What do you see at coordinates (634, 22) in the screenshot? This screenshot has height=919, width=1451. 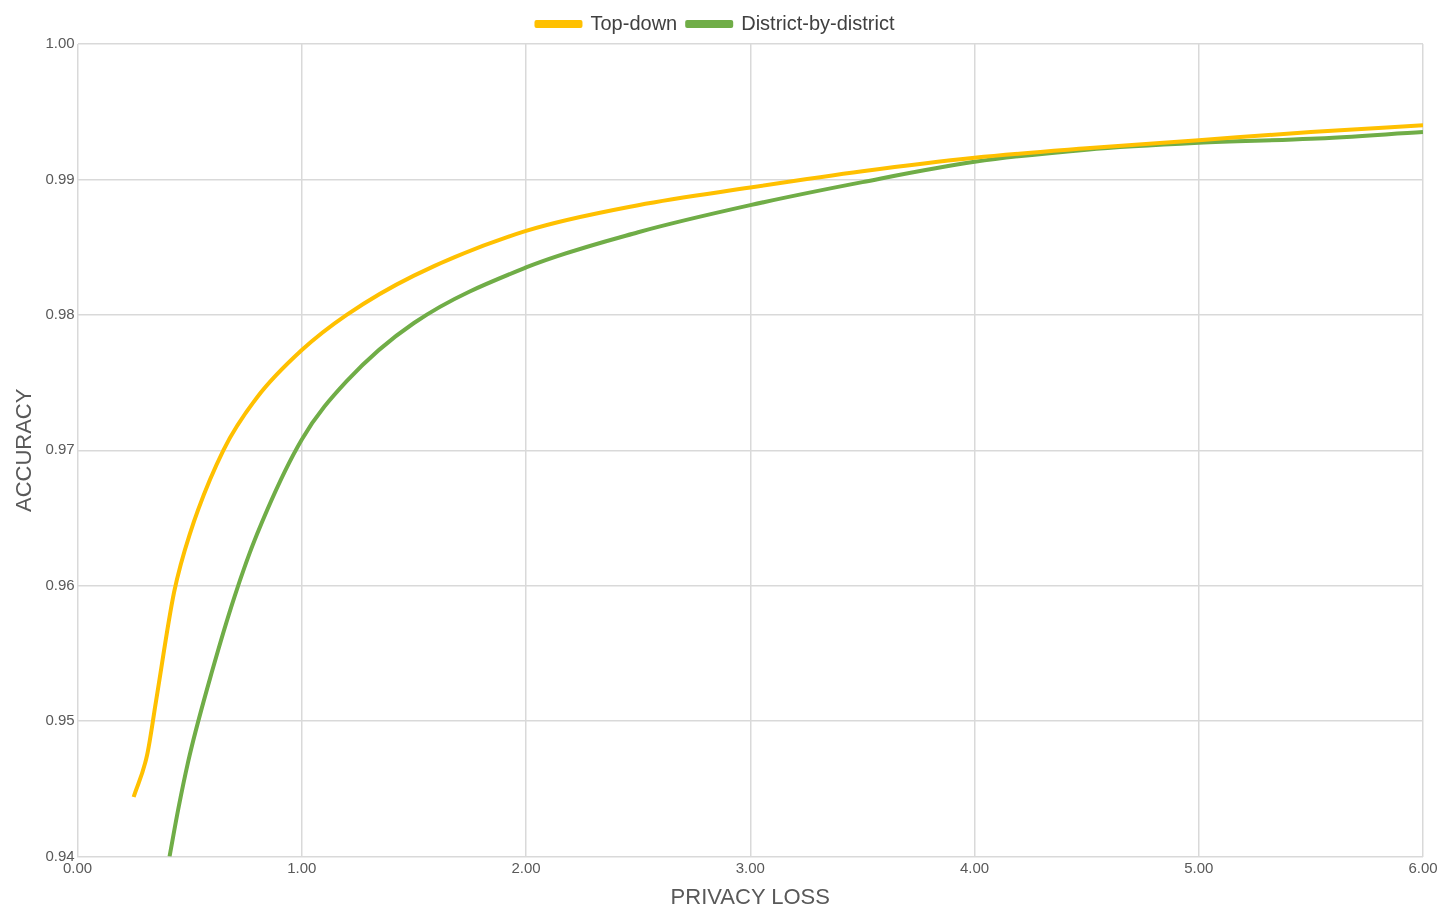 I see `legend-label: Top-down` at bounding box center [634, 22].